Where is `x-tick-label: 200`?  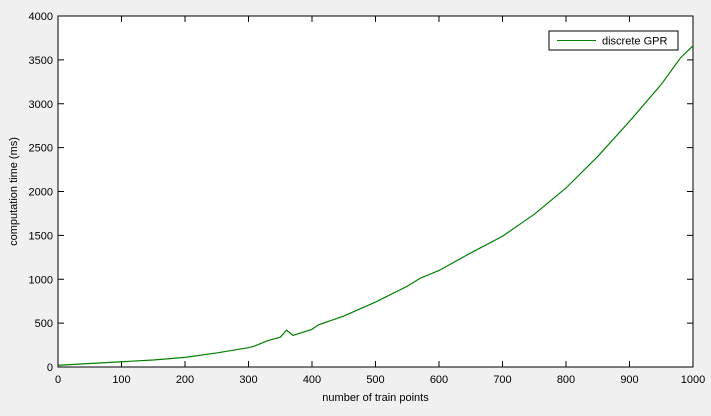 x-tick-label: 200 is located at coordinates (185, 380).